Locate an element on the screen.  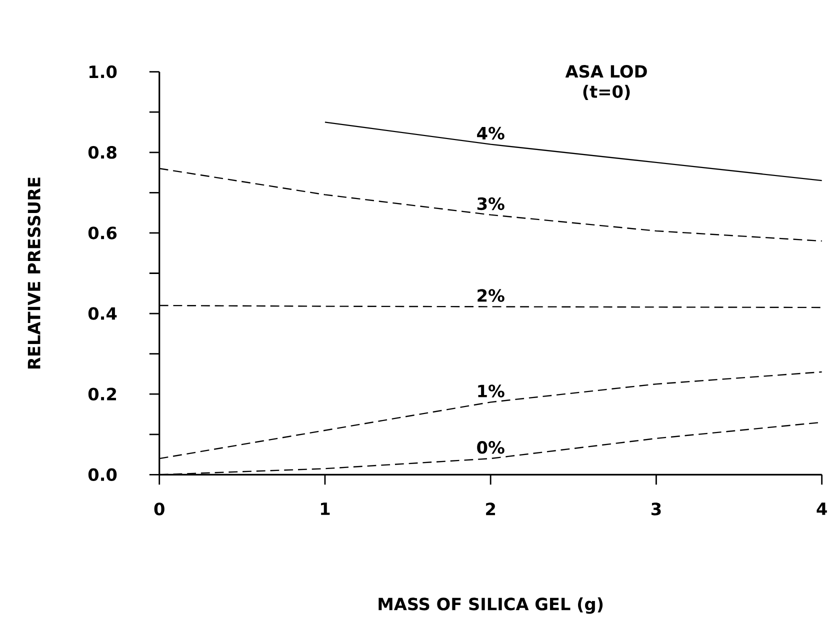
y-tick-label: 0.2 is located at coordinates (102, 394).